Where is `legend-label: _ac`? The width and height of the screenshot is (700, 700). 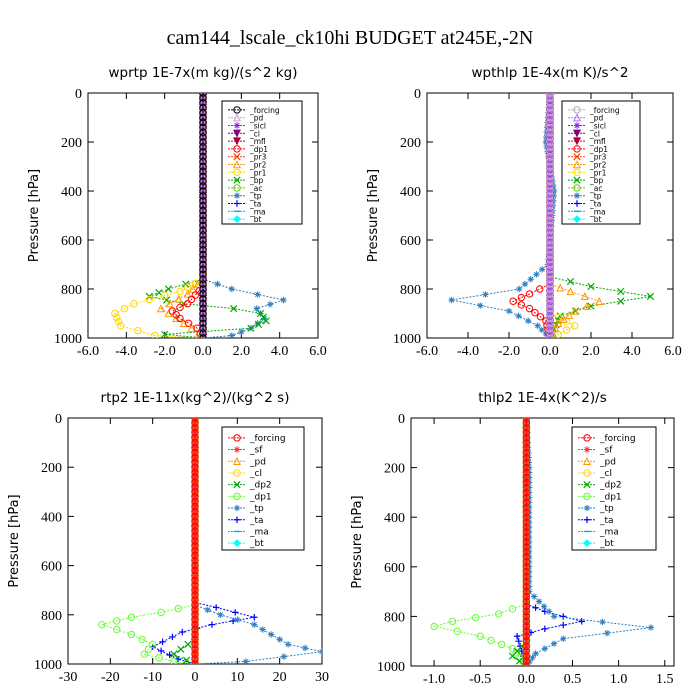
legend-label: _ac is located at coordinates (255, 188).